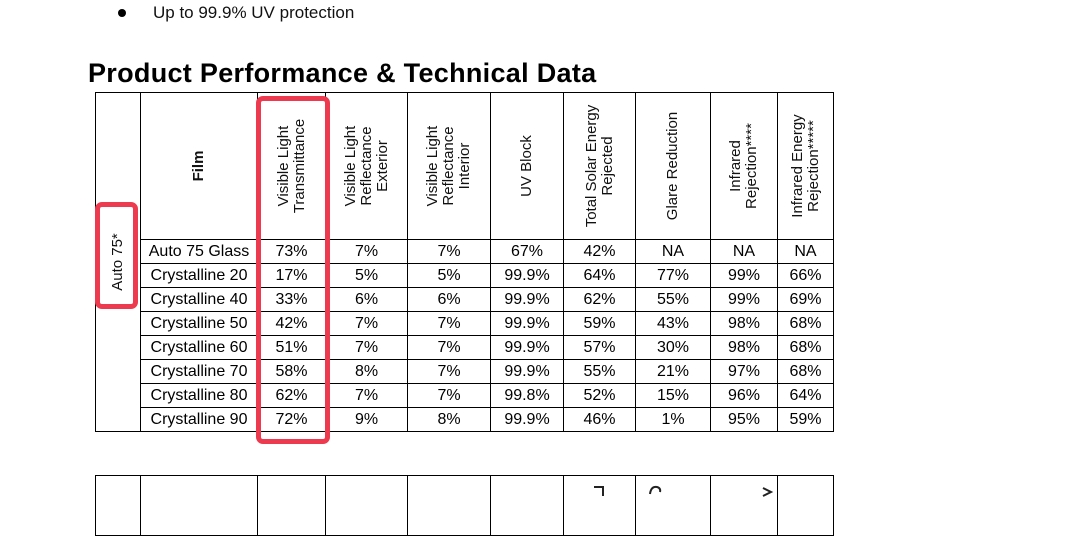 The width and height of the screenshot is (1080, 536). Describe the element at coordinates (744, 371) in the screenshot. I see `value-cell: 97%` at that location.